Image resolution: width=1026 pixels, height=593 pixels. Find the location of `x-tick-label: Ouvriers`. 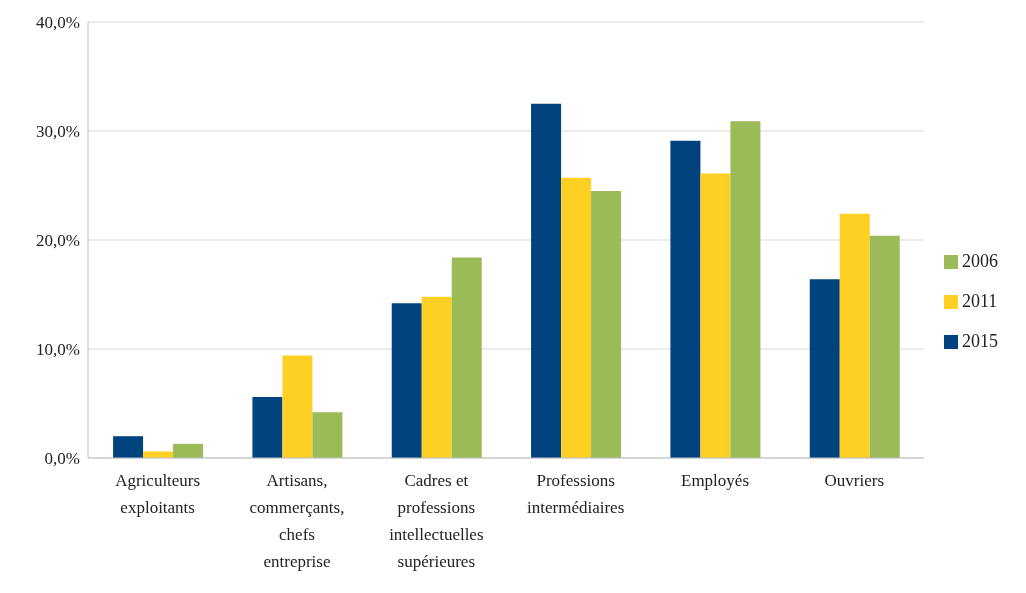

x-tick-label: Ouvriers is located at coordinates (854, 480).